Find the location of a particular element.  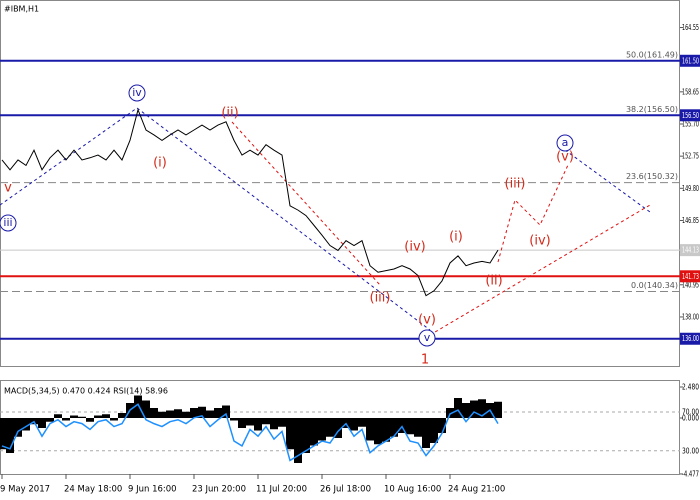

wave-label: iv is located at coordinates (137, 92).